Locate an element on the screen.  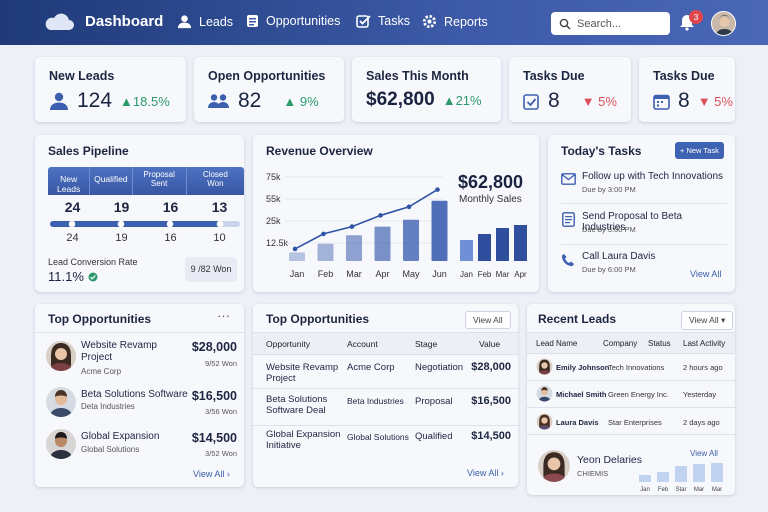
divider is located at coordinates (139, 332).